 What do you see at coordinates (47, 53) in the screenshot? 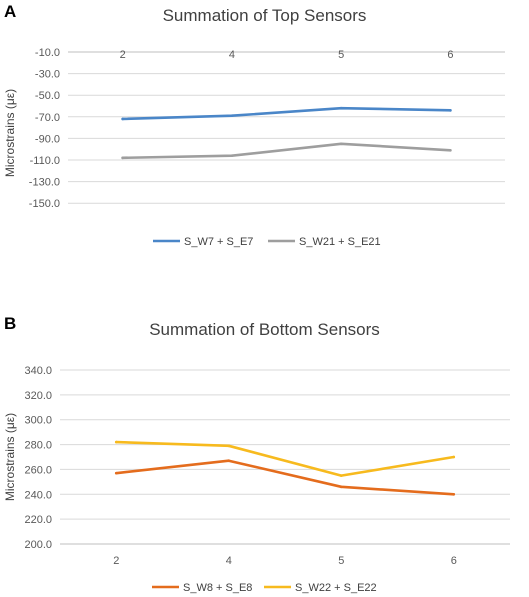
I see `y-tick-label: -10.0` at bounding box center [47, 53].